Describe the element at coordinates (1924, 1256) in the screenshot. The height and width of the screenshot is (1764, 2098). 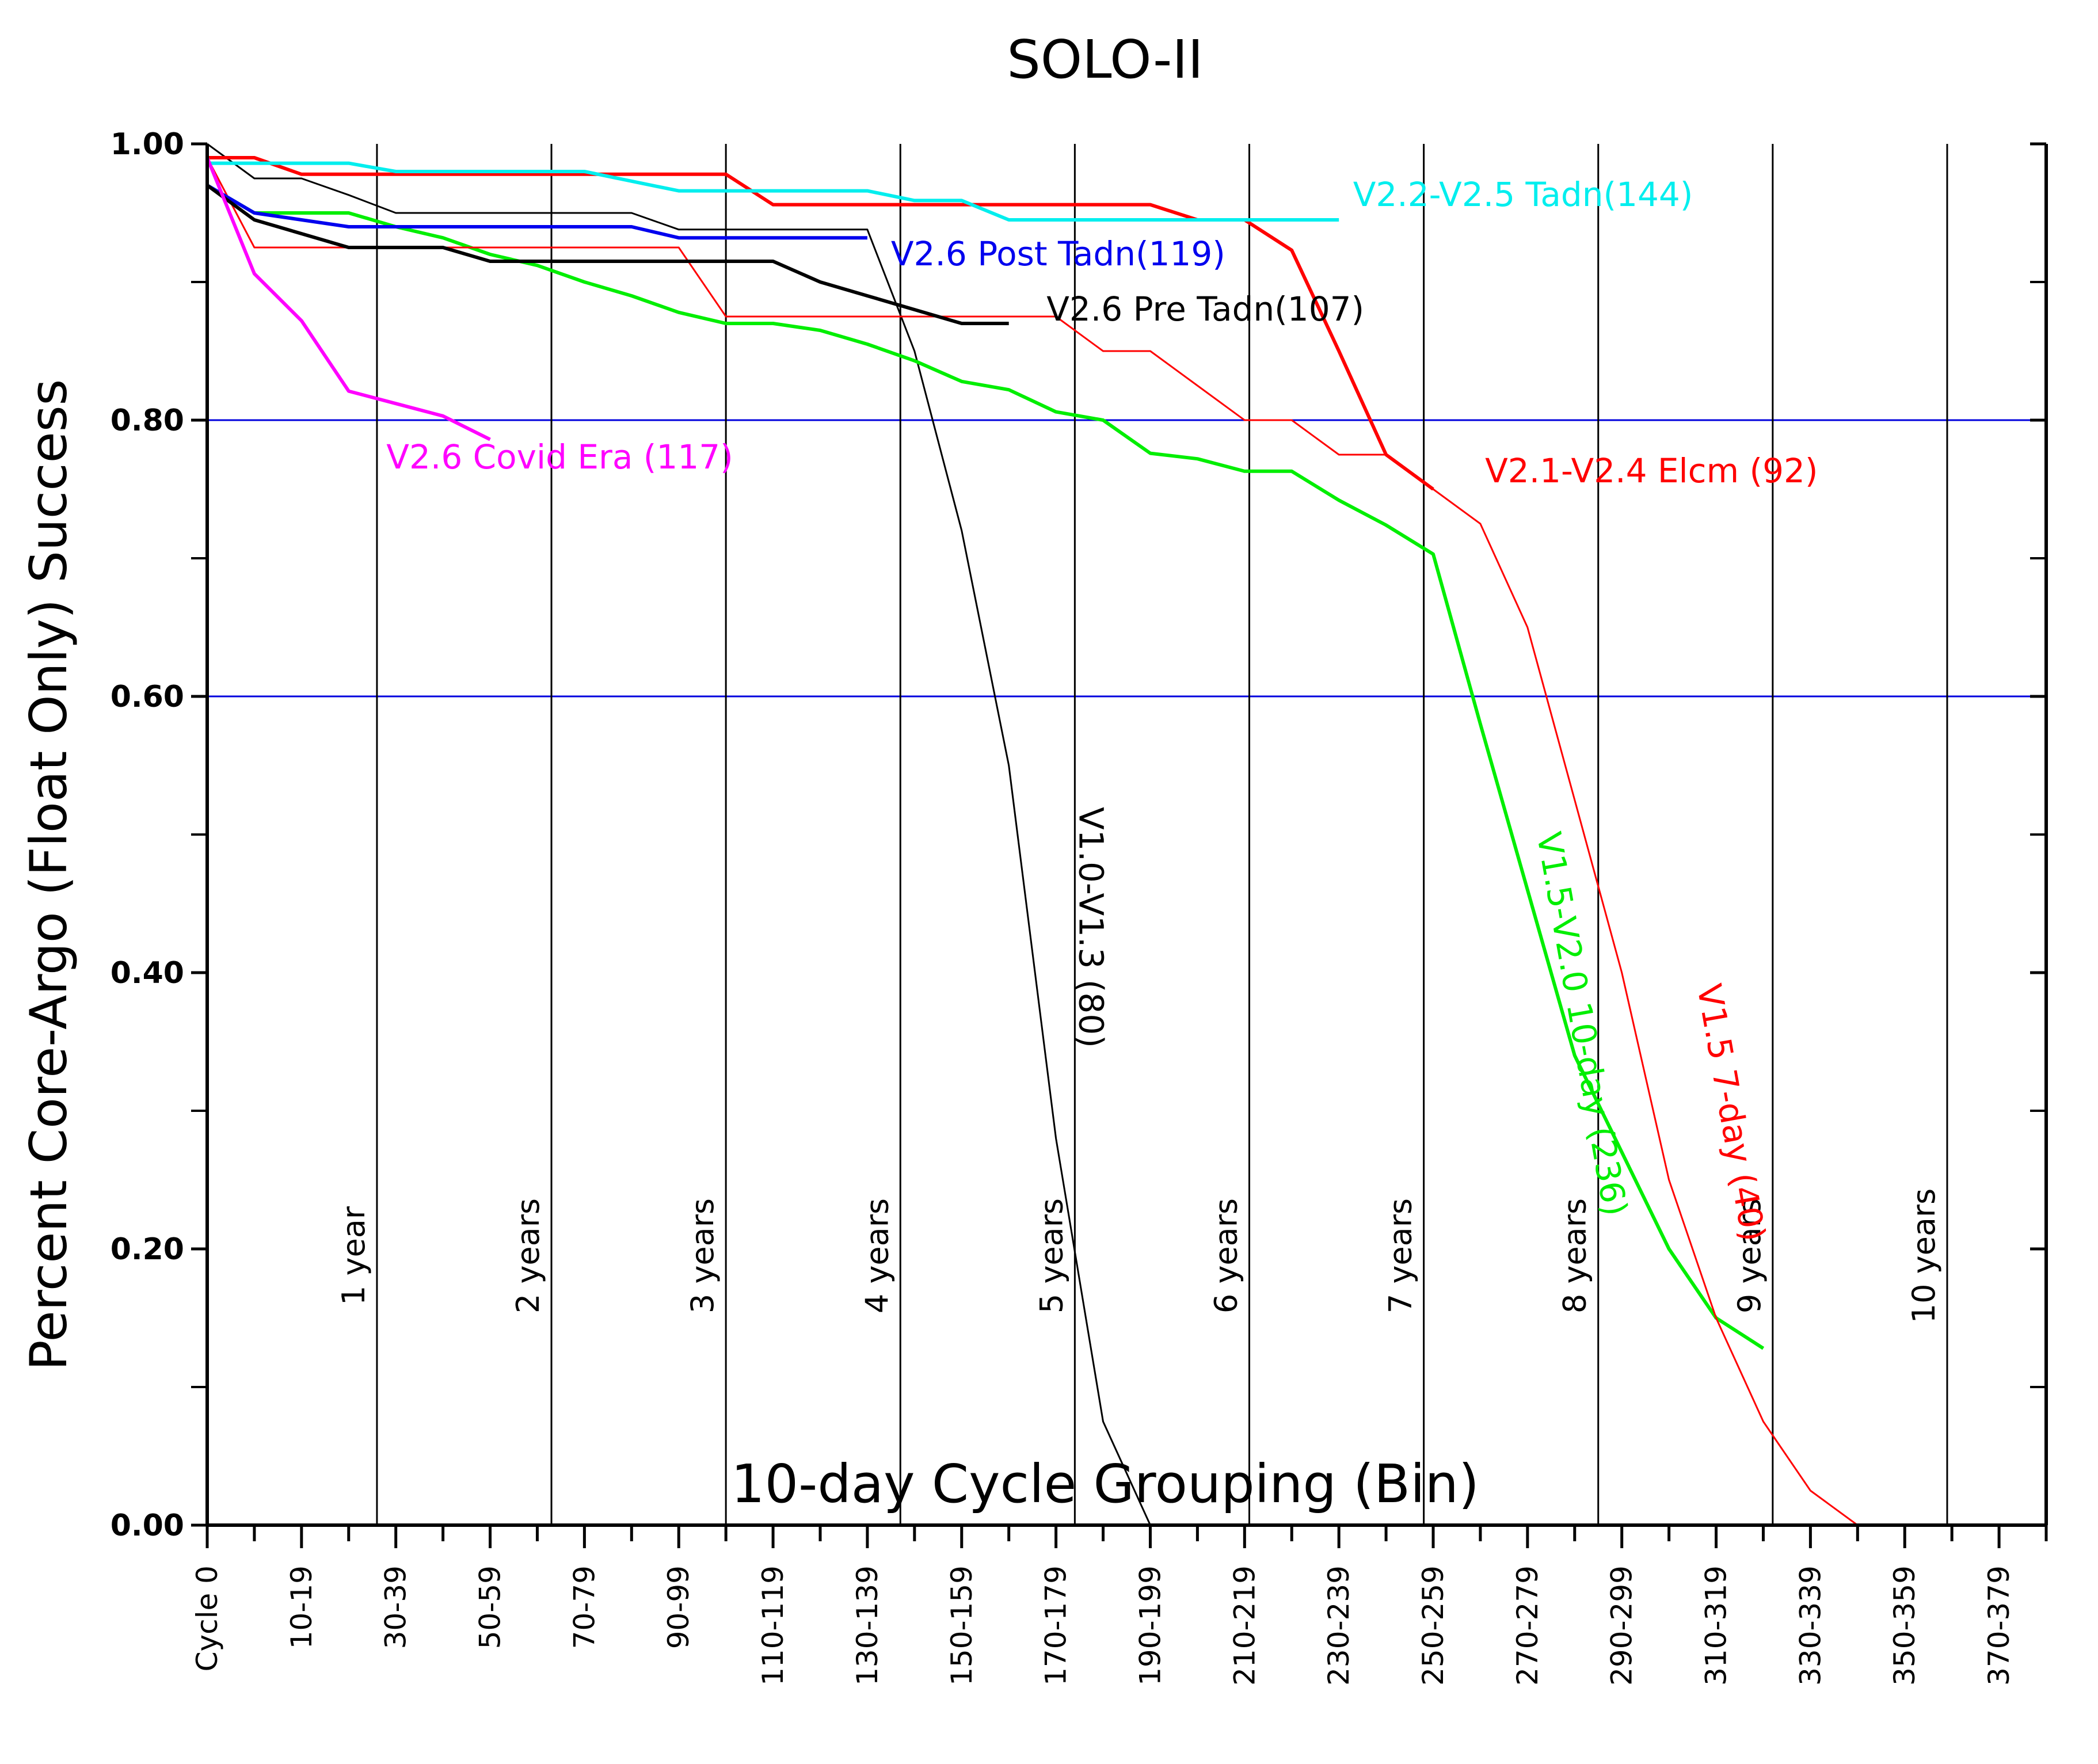
I see `year-marker-label-9: 10 years` at that location.